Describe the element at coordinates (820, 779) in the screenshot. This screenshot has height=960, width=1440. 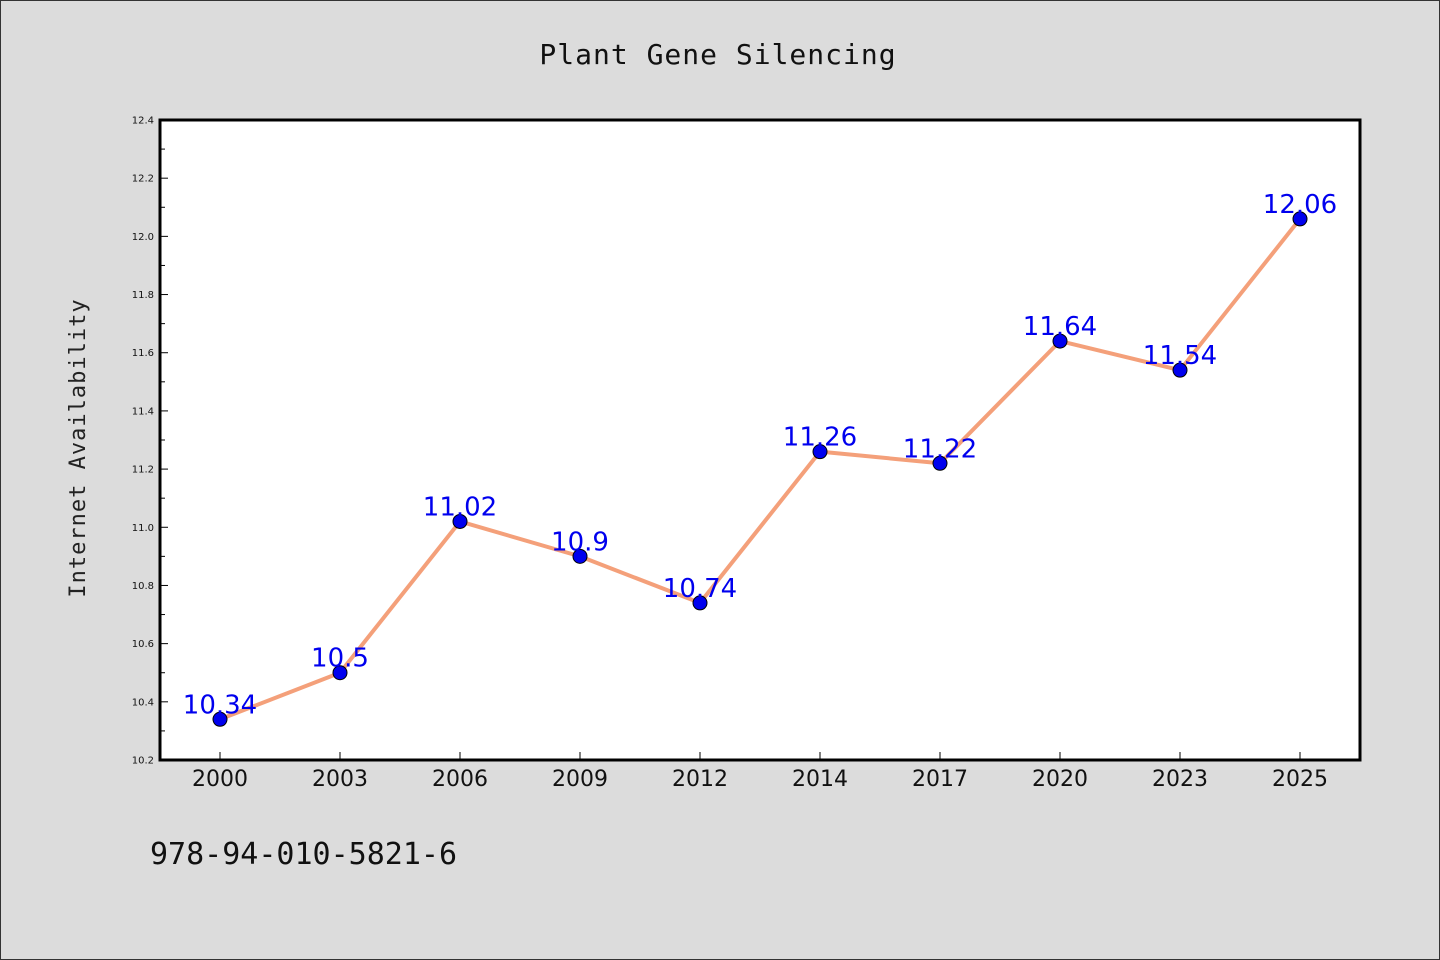
I see `x-tick-label: 2014` at that location.